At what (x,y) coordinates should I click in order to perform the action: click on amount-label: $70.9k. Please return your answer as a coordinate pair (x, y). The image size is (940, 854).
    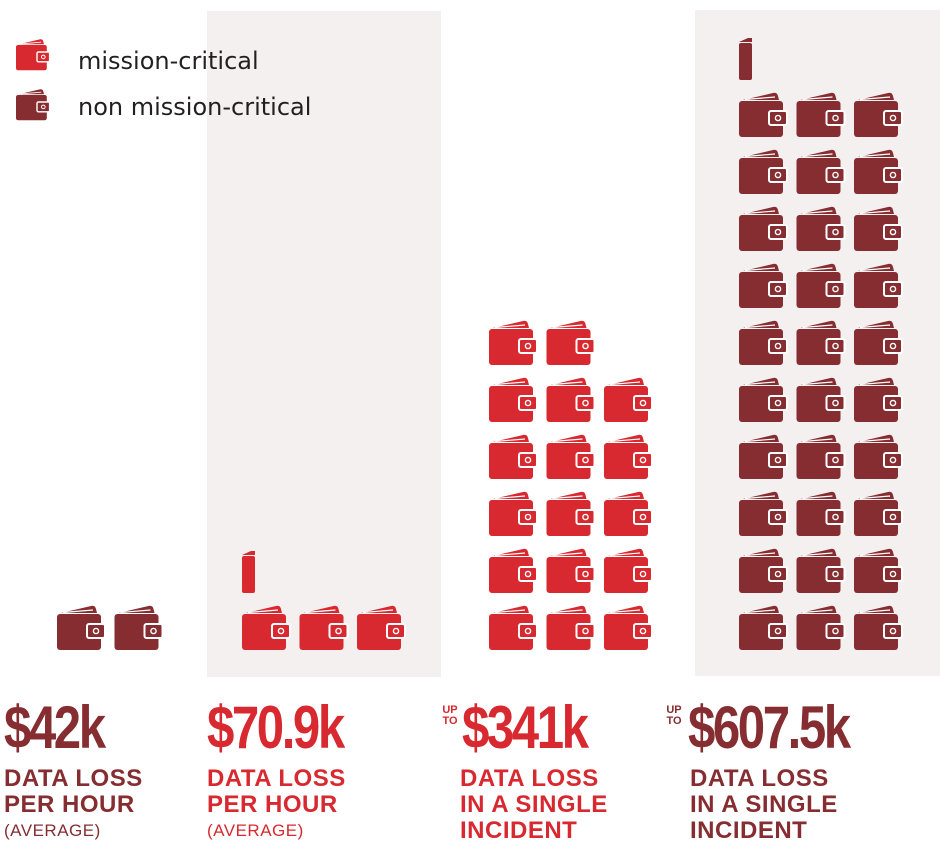
    Looking at the image, I should click on (276, 727).